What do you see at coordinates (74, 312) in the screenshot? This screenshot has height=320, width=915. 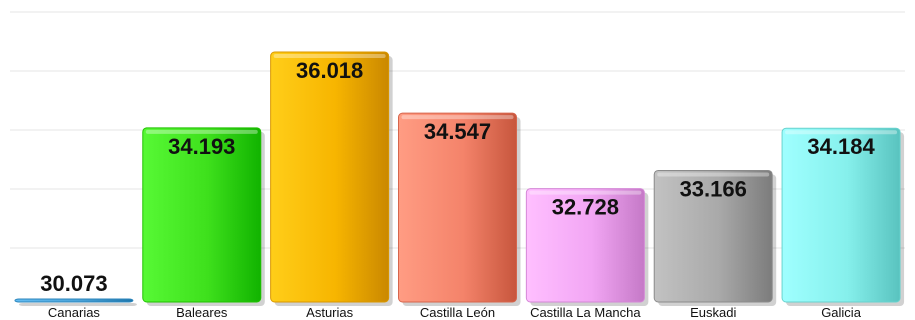 I see `category-label: Canarias` at bounding box center [74, 312].